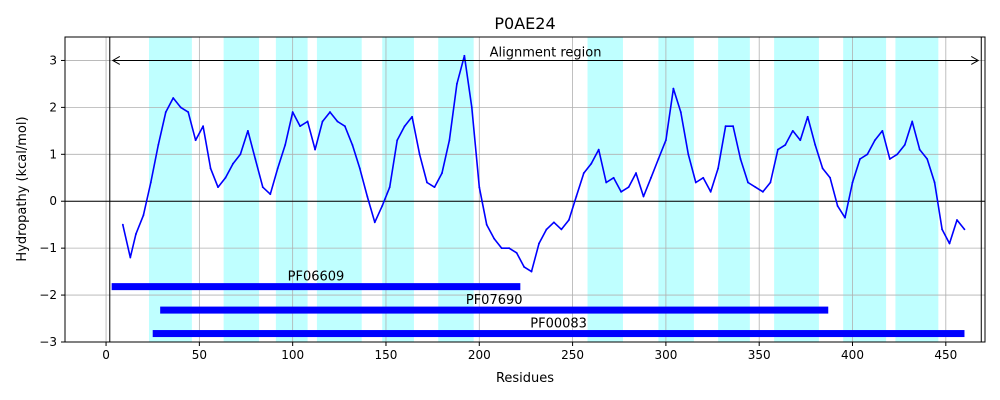 This screenshot has height=400, width=1000. Describe the element at coordinates (558, 324) in the screenshot. I see `domain-label-pf00083: PF00083` at that location.